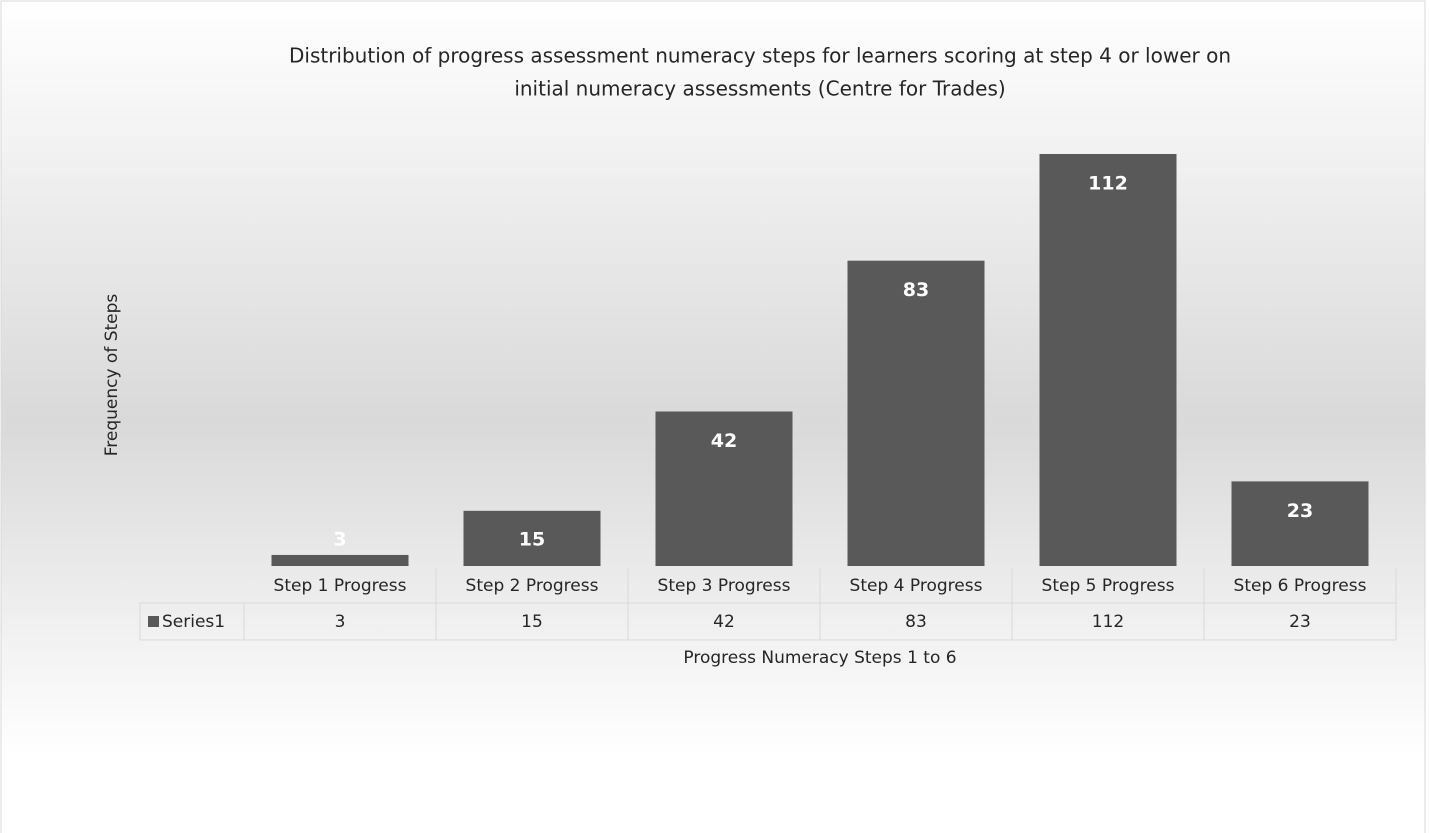  I want to click on table-value: 112, so click(1108, 622).